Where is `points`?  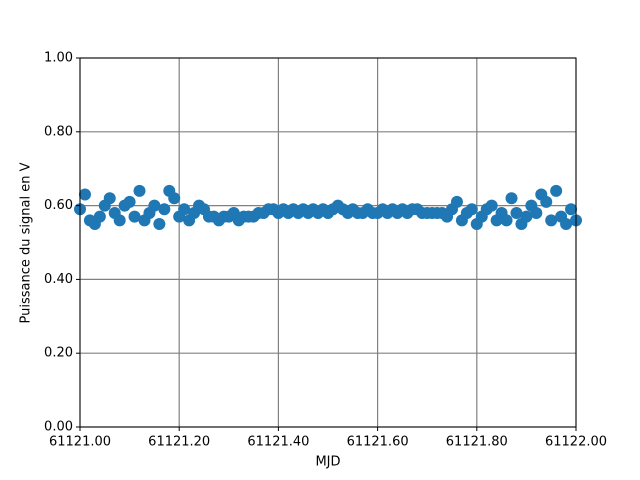
points is located at coordinates (328, 207).